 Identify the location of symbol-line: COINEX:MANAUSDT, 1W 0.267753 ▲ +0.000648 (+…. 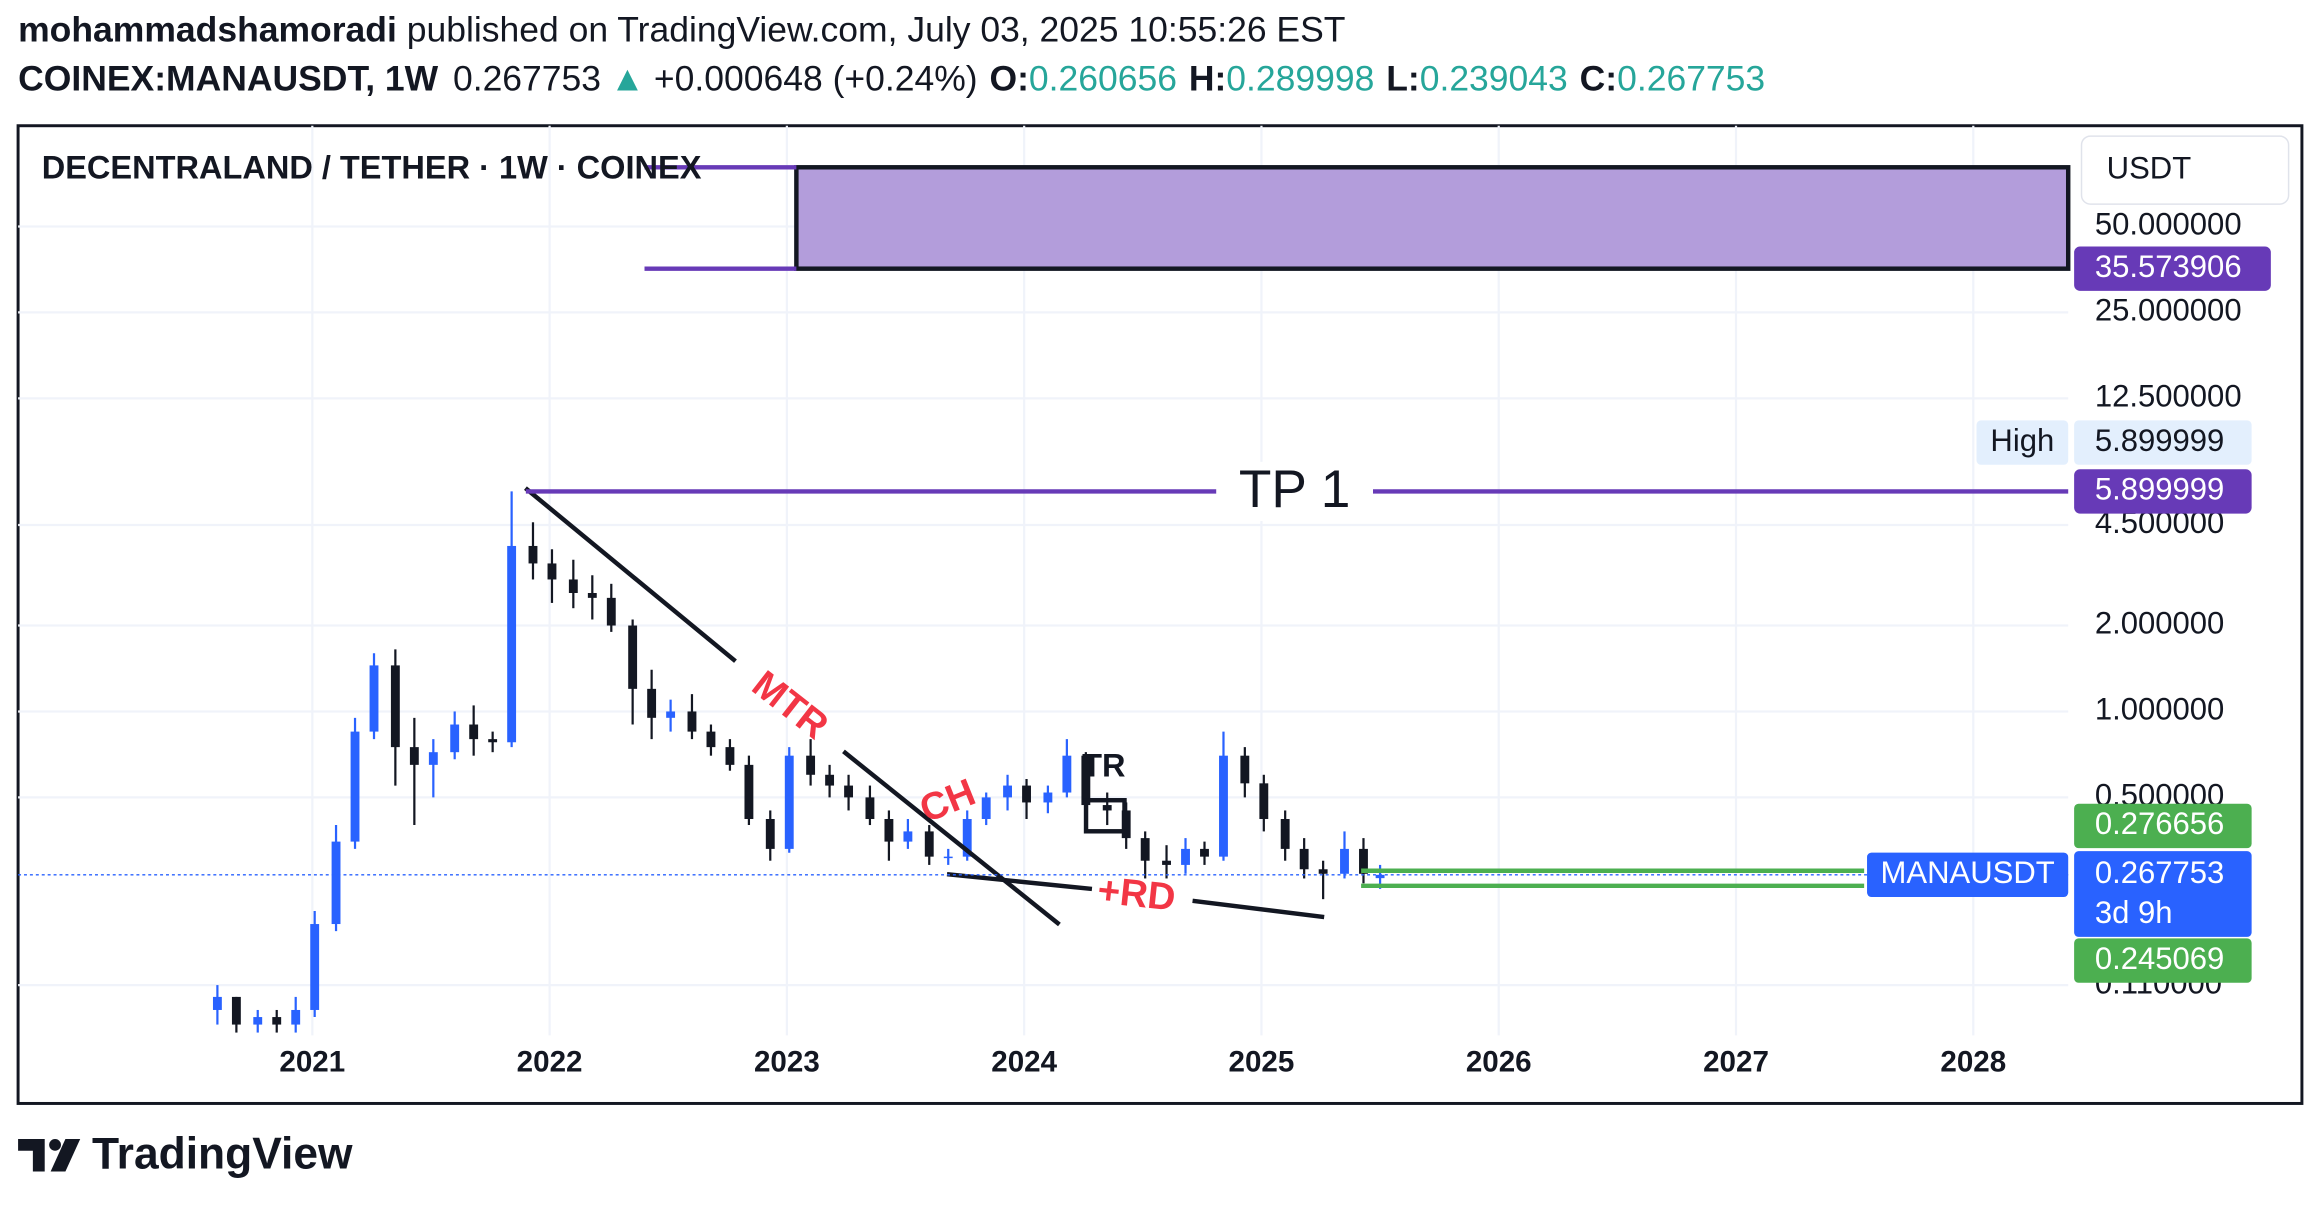
(891, 79).